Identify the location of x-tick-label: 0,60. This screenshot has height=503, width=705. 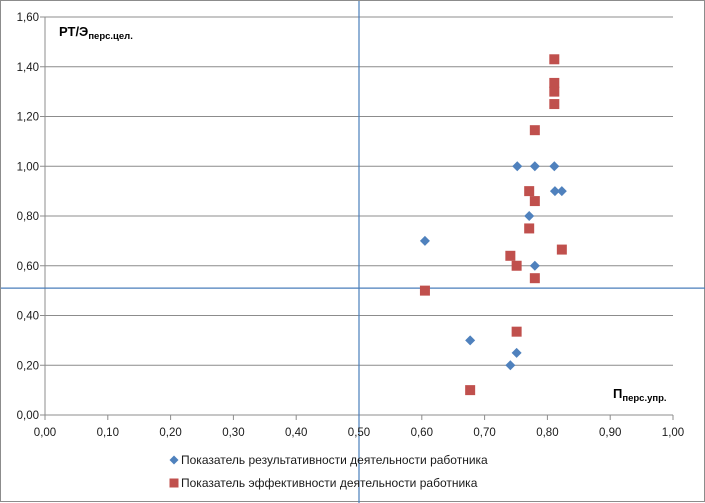
(422, 433).